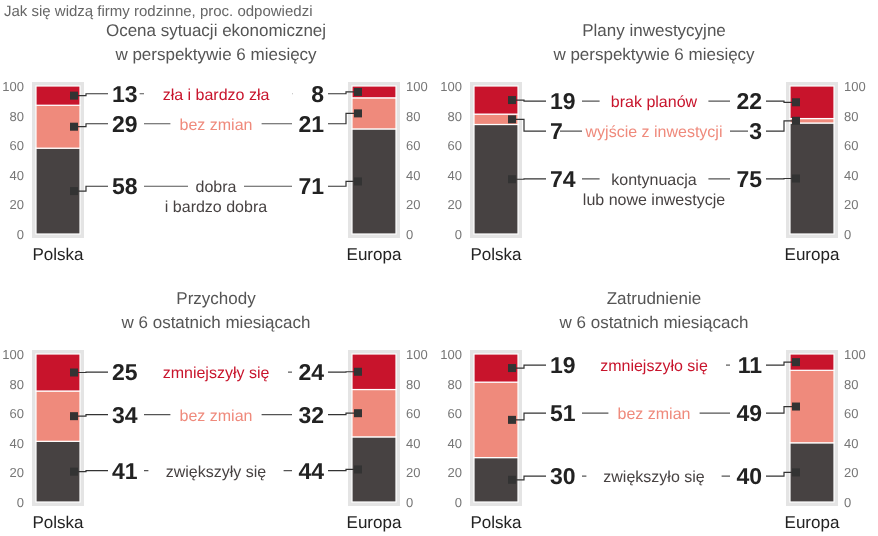  I want to click on data-label: 22, so click(749, 103).